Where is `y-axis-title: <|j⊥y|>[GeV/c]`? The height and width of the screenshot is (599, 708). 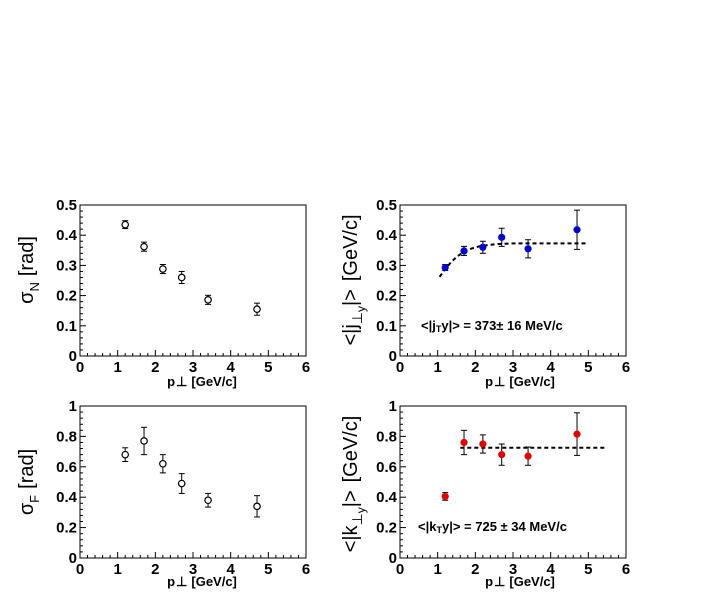 y-axis-title: <|j⊥y|>[GeV/c] is located at coordinates (354, 279).